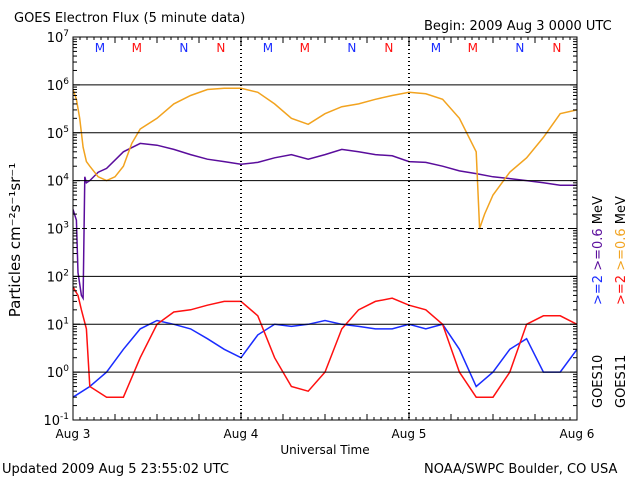 This screenshot has height=480, width=640. Describe the element at coordinates (577, 434) in the screenshot. I see `x-tick-label: Aug 6` at that location.